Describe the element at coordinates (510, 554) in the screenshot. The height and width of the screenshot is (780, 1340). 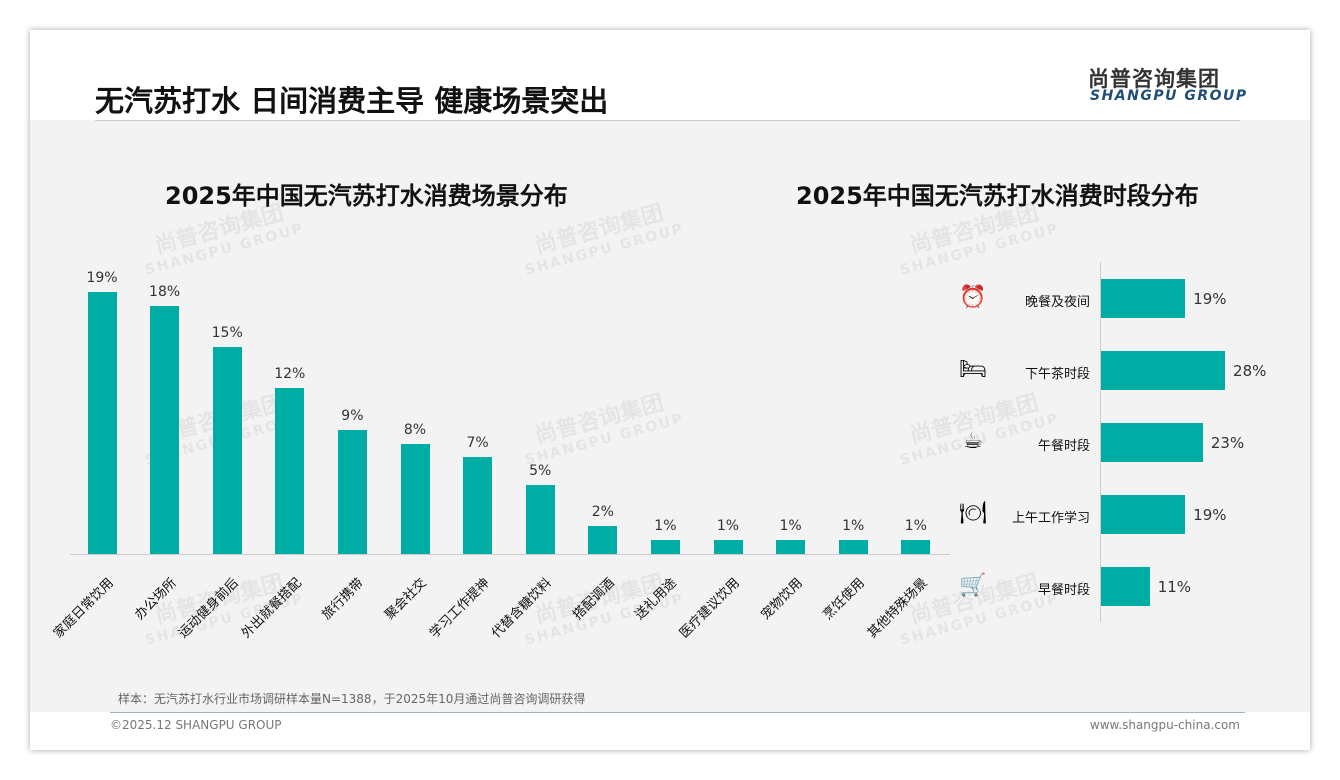
I see `x-axis` at that location.